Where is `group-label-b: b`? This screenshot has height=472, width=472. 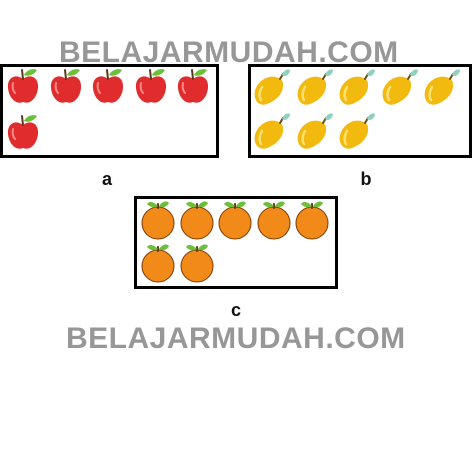 group-label-b: b is located at coordinates (366, 179).